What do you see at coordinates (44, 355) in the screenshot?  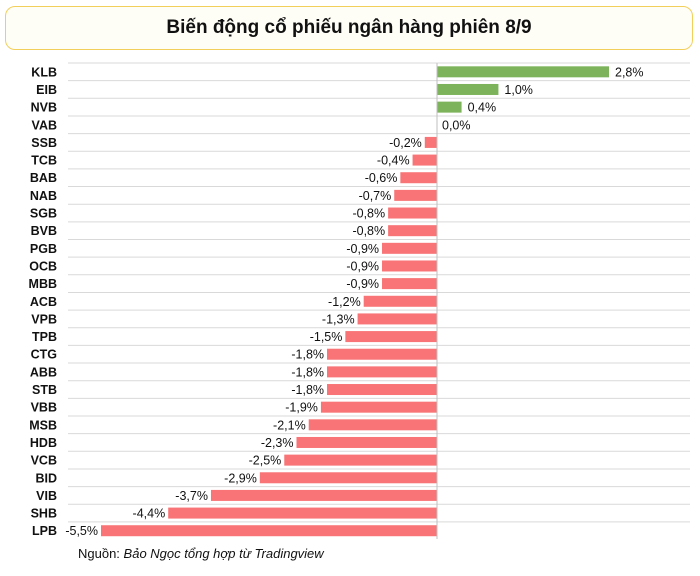 I see `category-label: CTG` at bounding box center [44, 355].